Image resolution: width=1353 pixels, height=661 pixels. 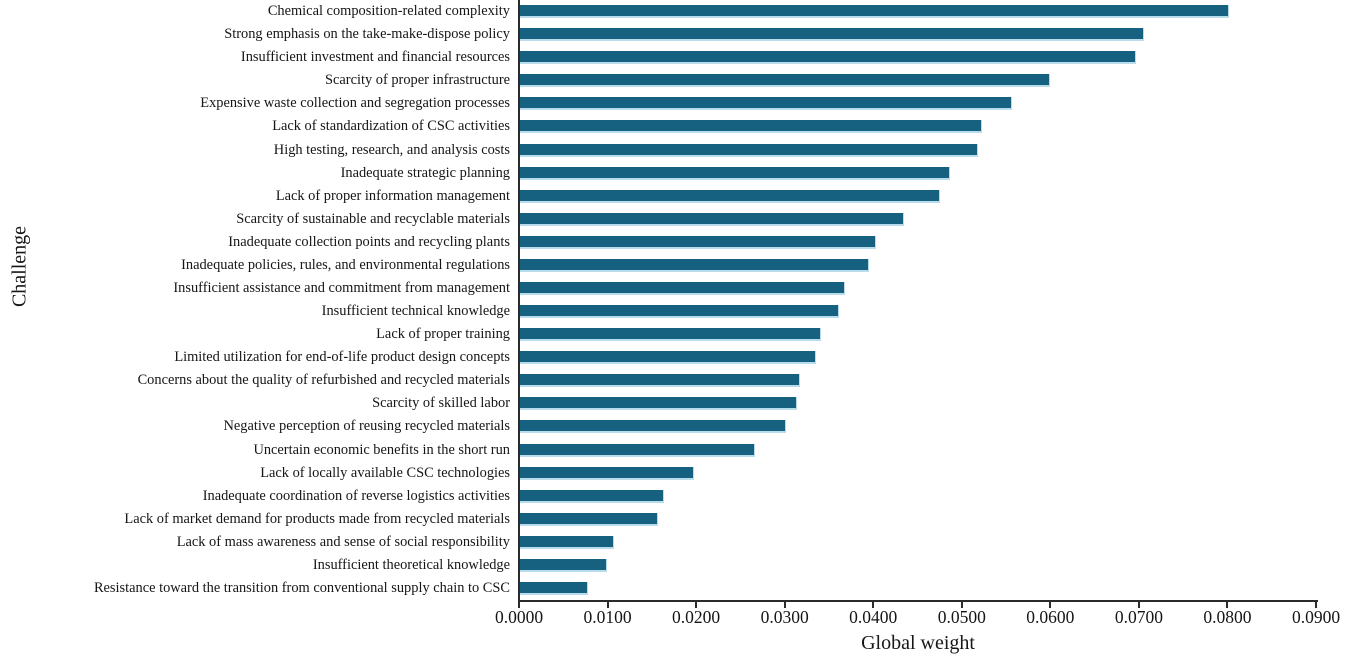 I want to click on x-axis-title: Global weight, so click(x=918, y=643).